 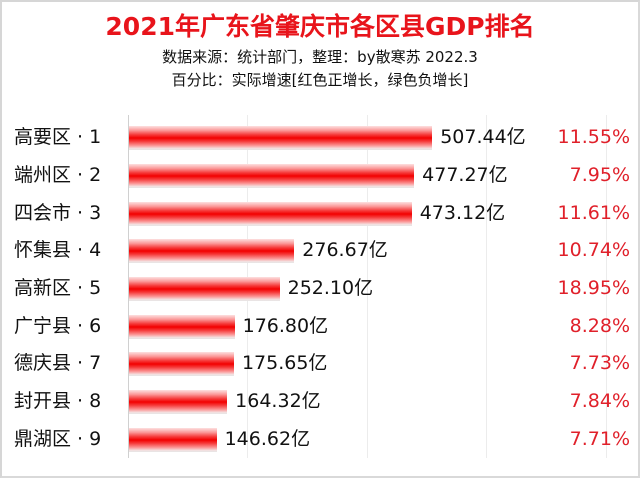 What do you see at coordinates (599, 401) in the screenshot?
I see `growth-label: 7.84%` at bounding box center [599, 401].